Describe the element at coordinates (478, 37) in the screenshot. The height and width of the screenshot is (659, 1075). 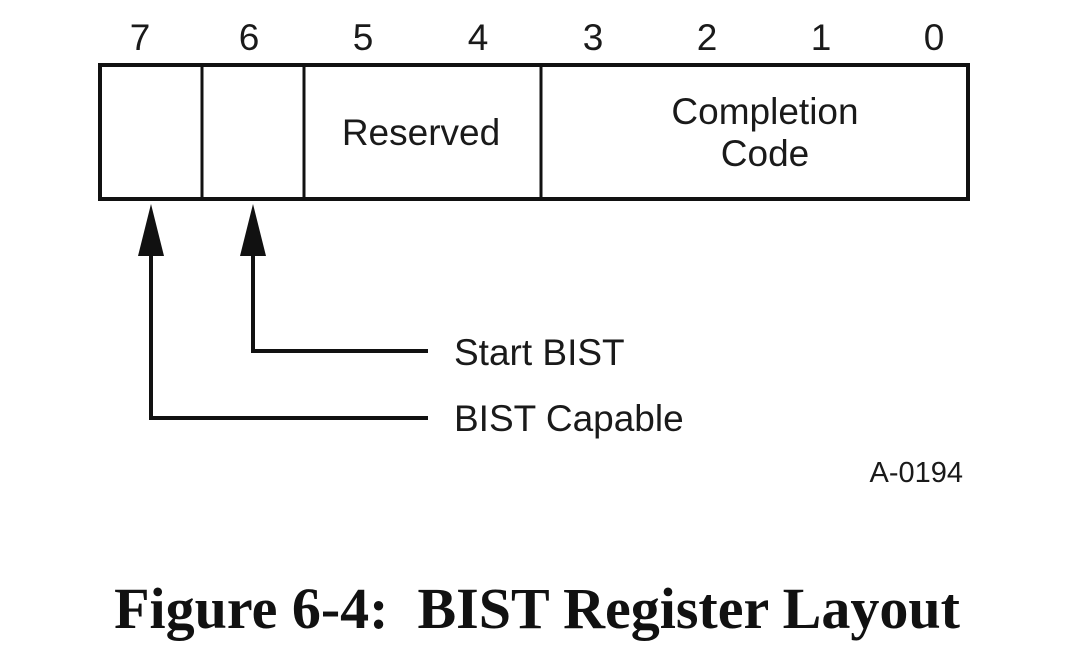
I see `bit-number-4: 4` at that location.